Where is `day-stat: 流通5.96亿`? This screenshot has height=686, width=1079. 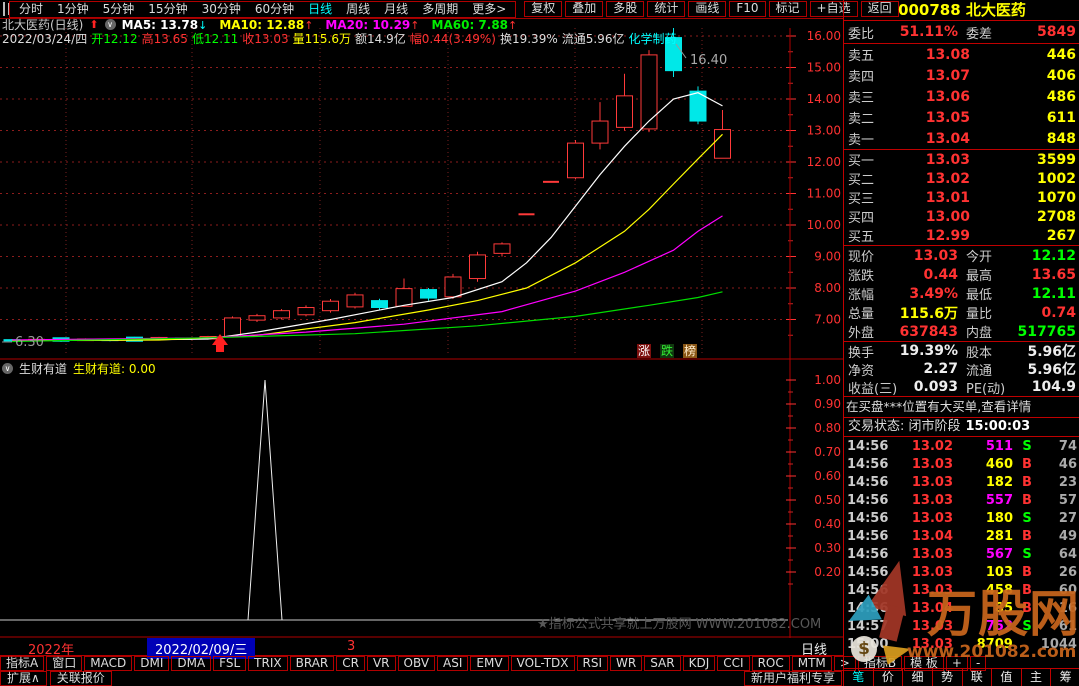 day-stat: 流通5.96亿 is located at coordinates (593, 38).